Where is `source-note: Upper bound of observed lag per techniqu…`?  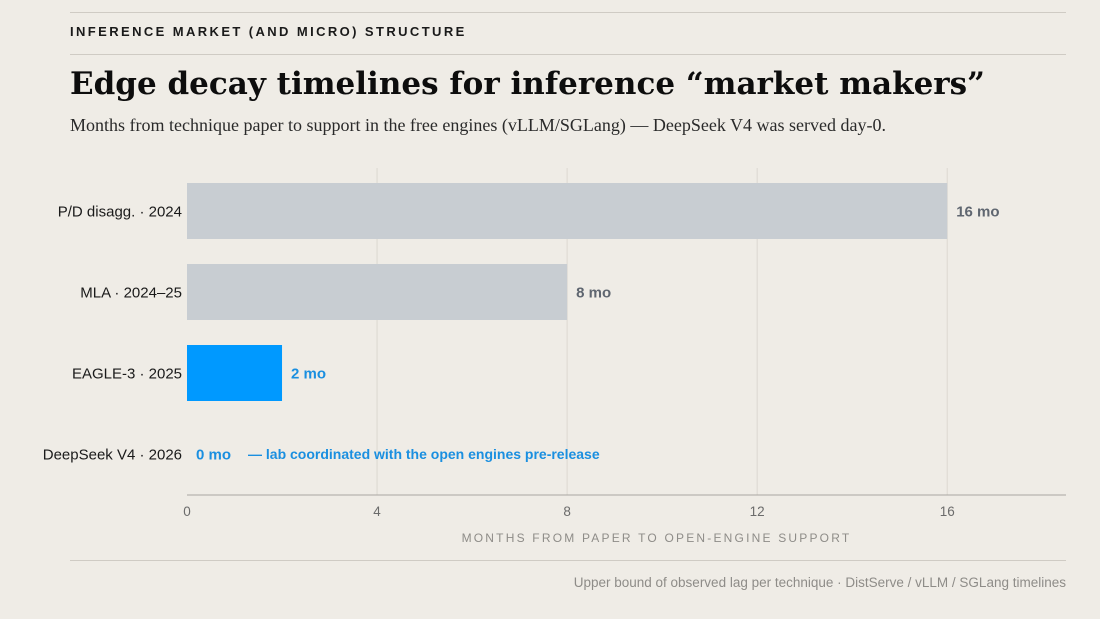 source-note: Upper bound of observed lag per techniqu… is located at coordinates (819, 582).